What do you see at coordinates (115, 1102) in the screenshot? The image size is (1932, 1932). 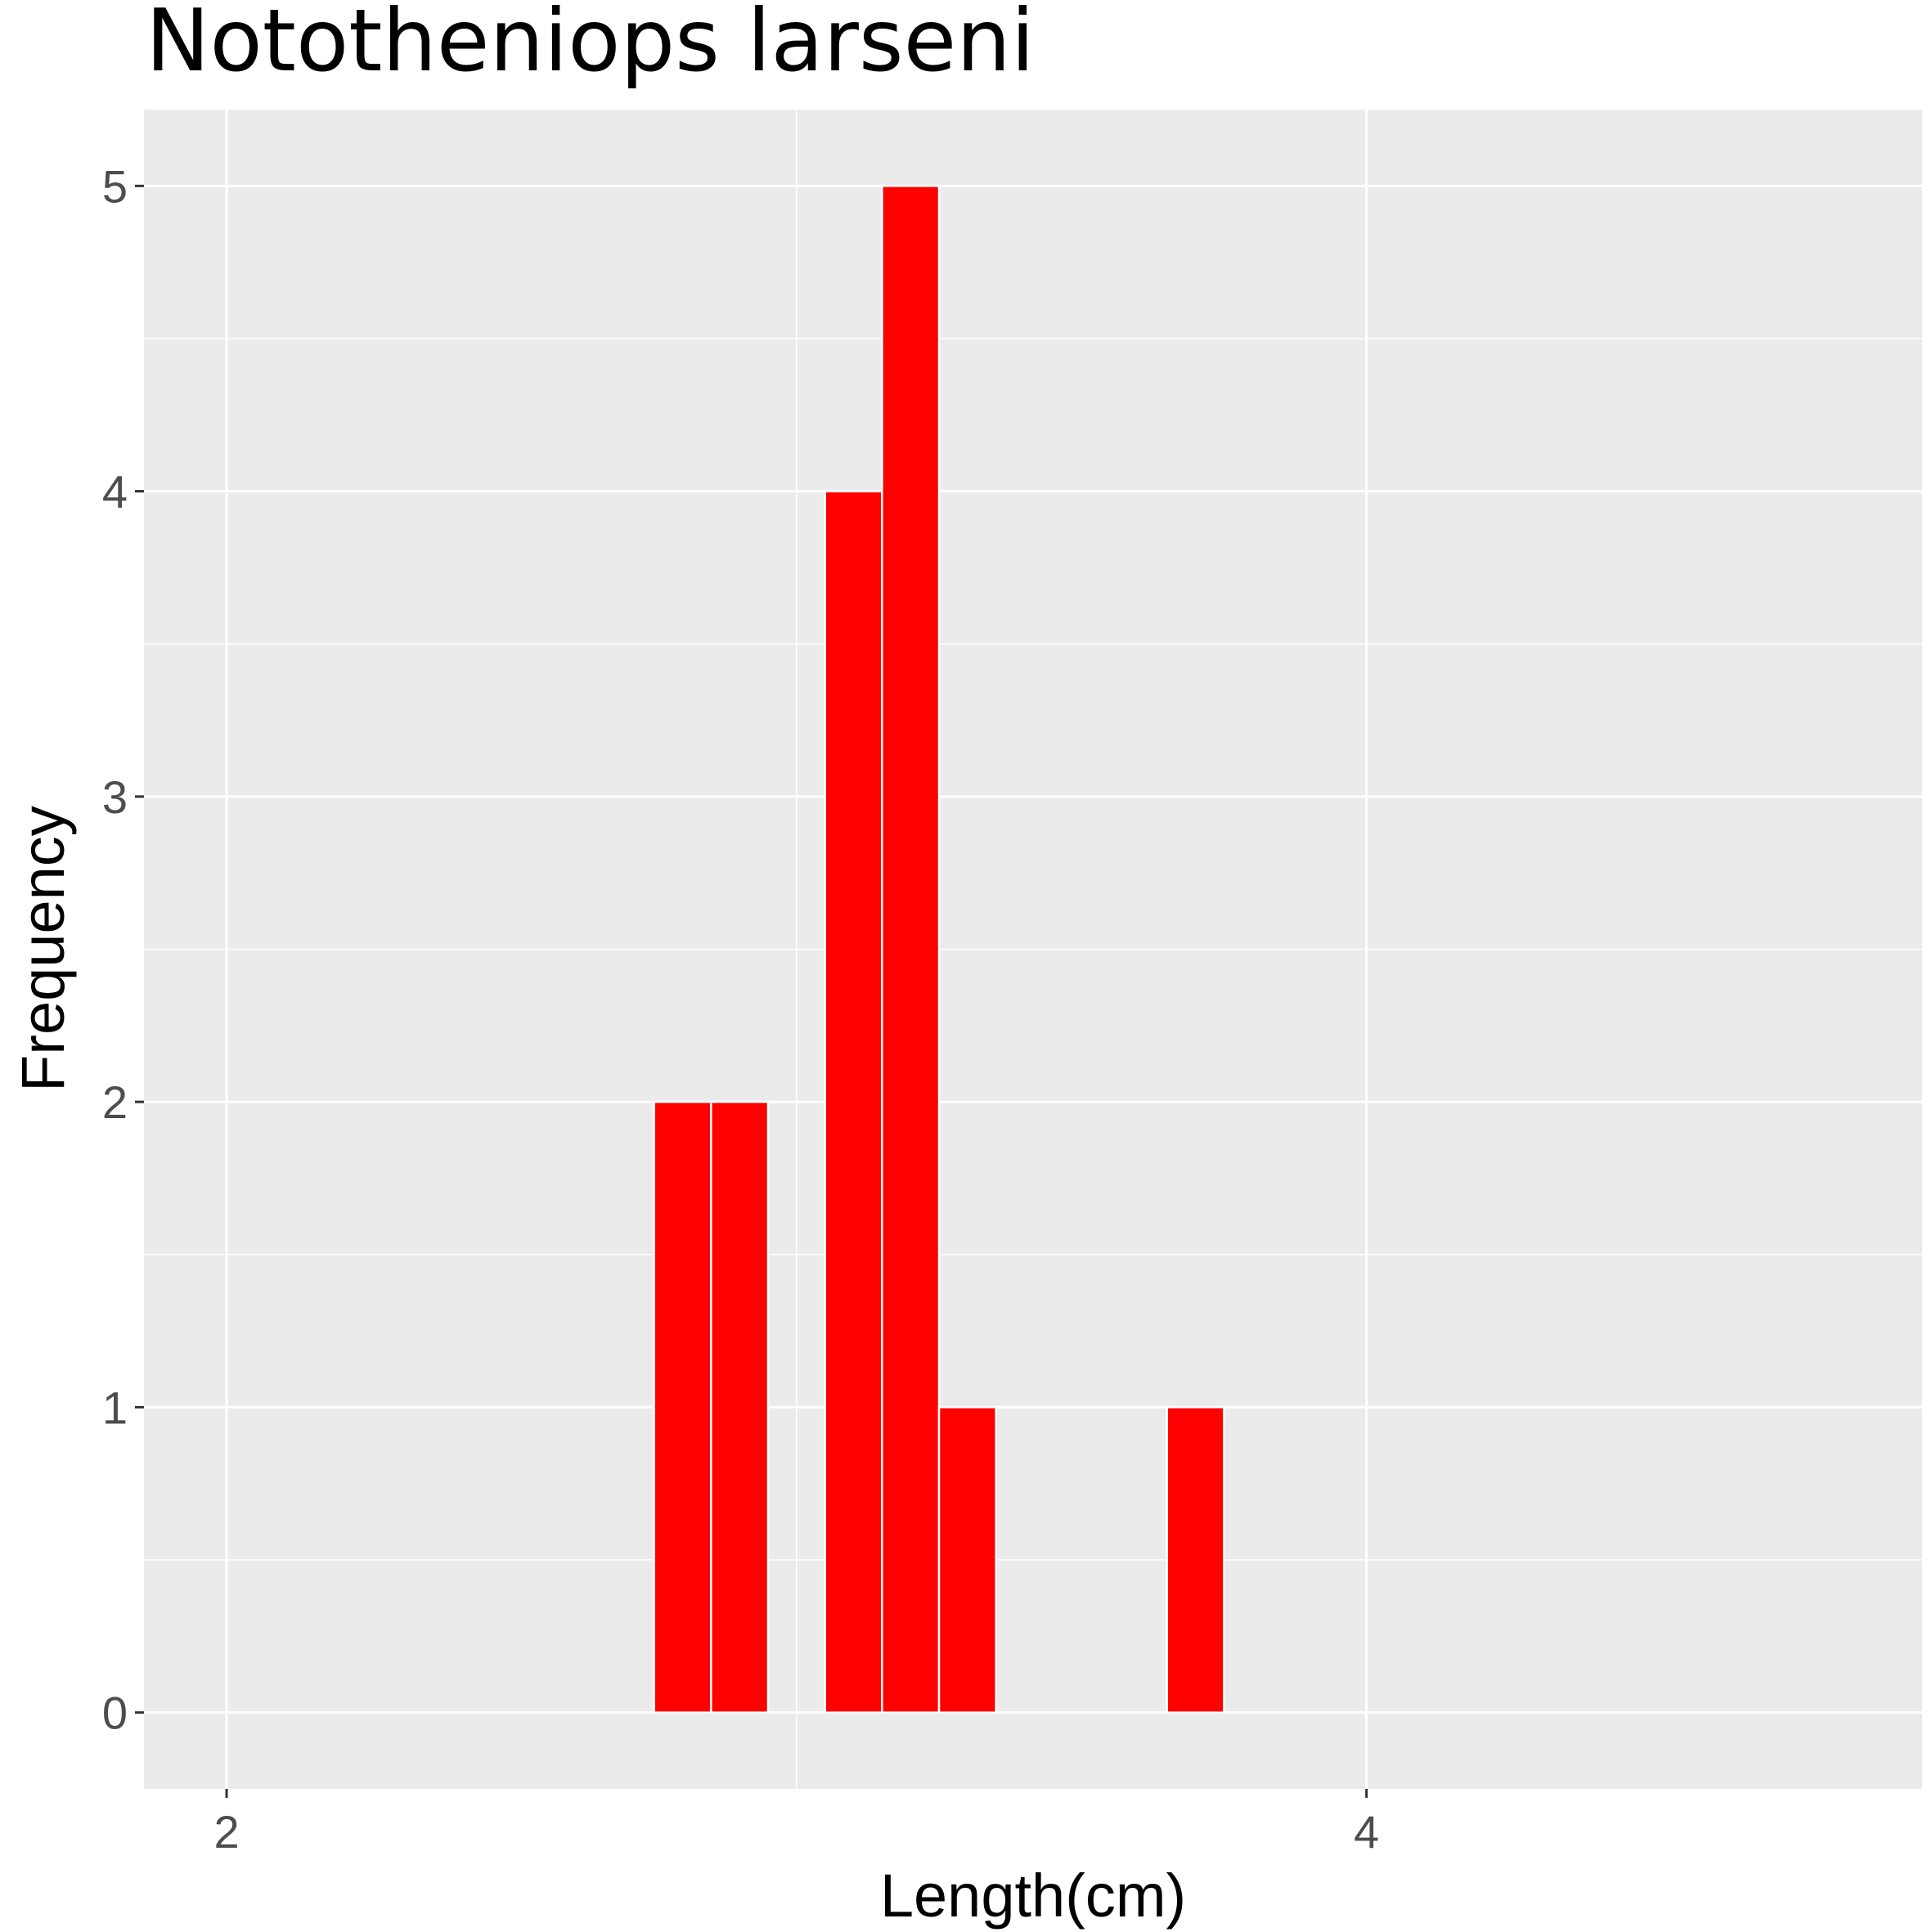 I see `y-tick-label: 2` at bounding box center [115, 1102].